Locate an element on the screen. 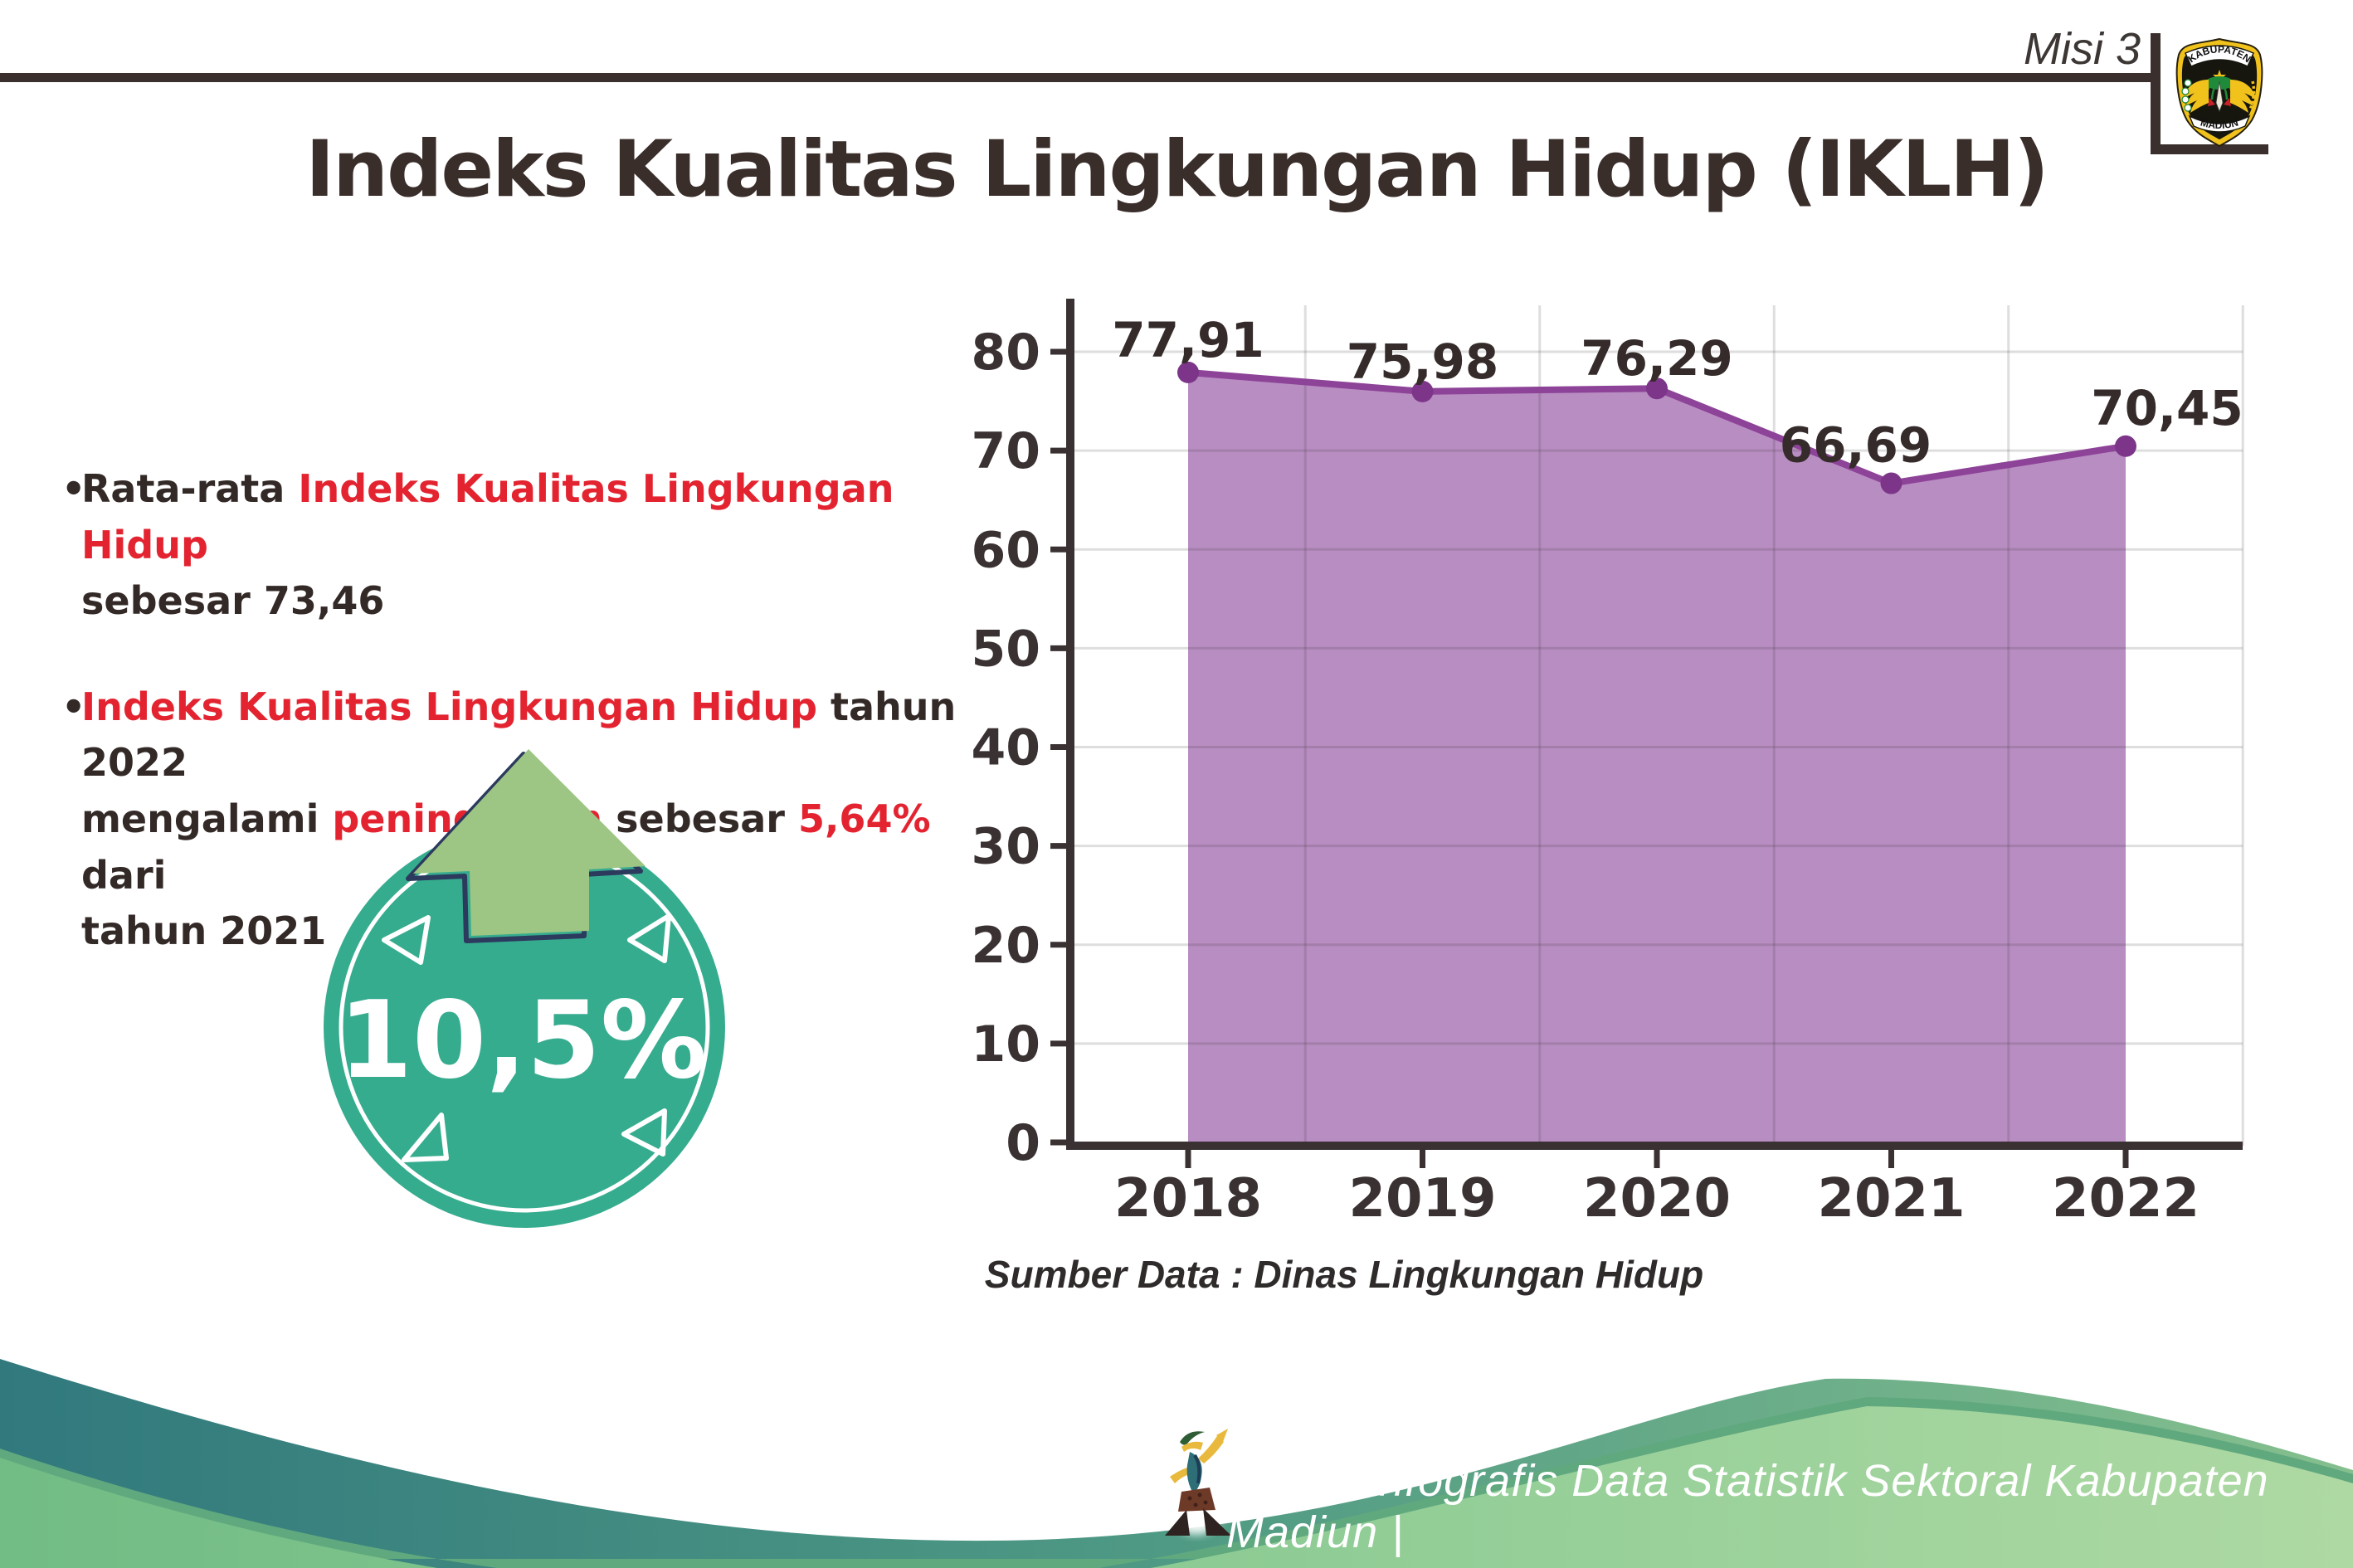  y-axis-label: 80 is located at coordinates (1006, 353).